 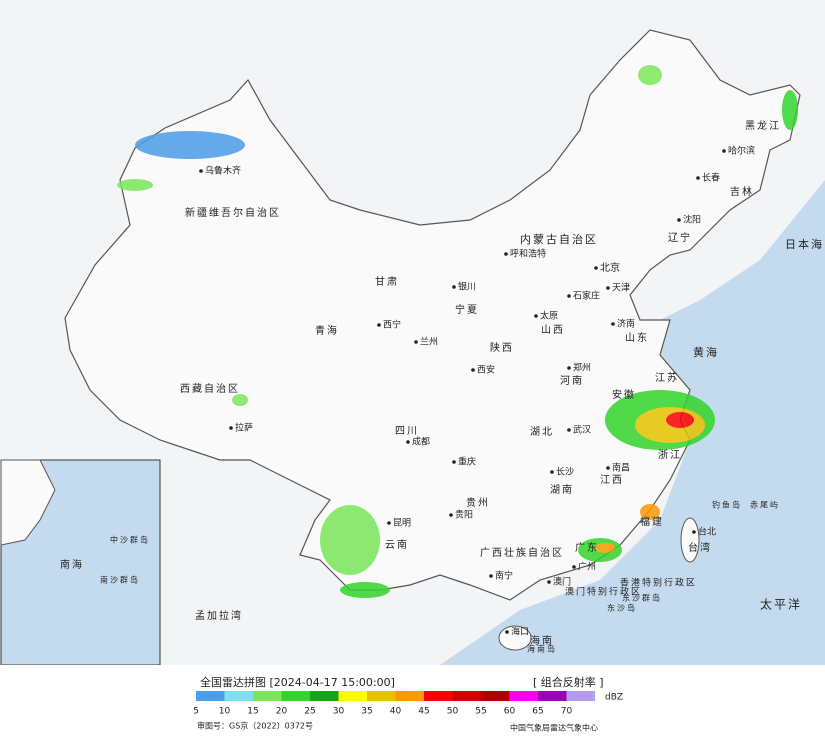 What do you see at coordinates (680, 237) in the screenshot?
I see `map-label: 辽宁` at bounding box center [680, 237].